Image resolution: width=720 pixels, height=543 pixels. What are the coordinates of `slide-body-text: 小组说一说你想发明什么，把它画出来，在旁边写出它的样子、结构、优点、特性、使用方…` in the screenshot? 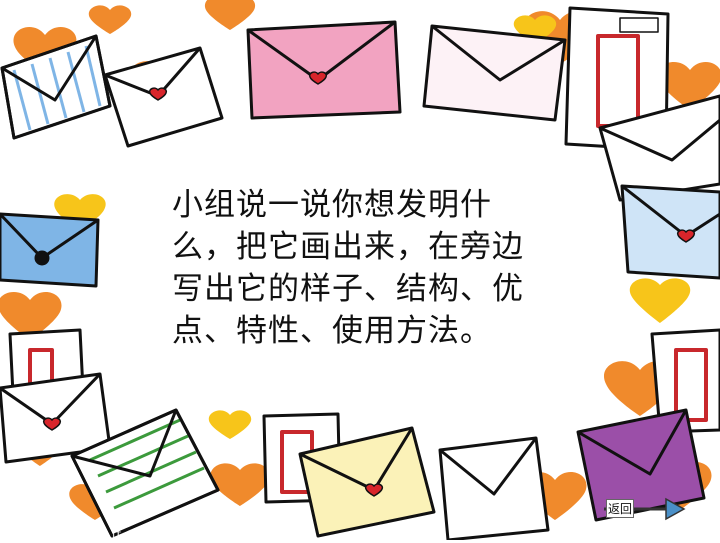 It's located at (348, 268).